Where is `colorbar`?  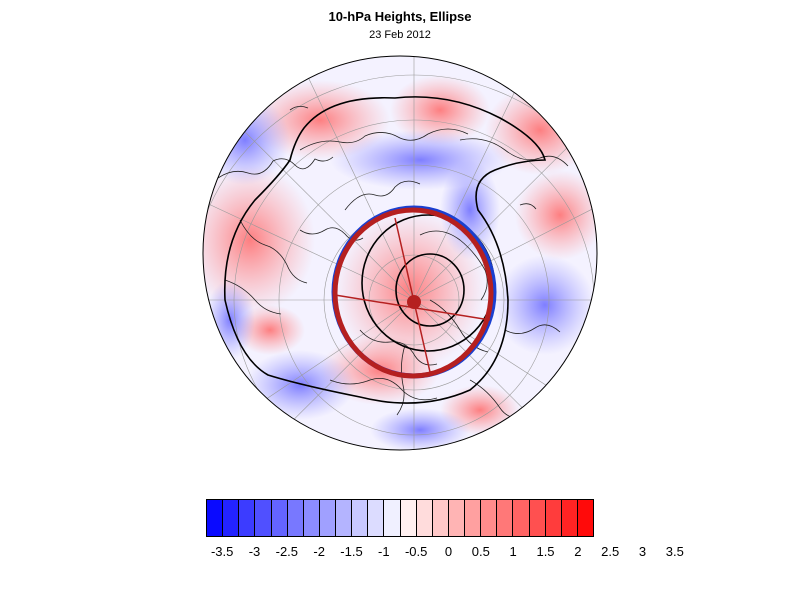 colorbar is located at coordinates (400, 518).